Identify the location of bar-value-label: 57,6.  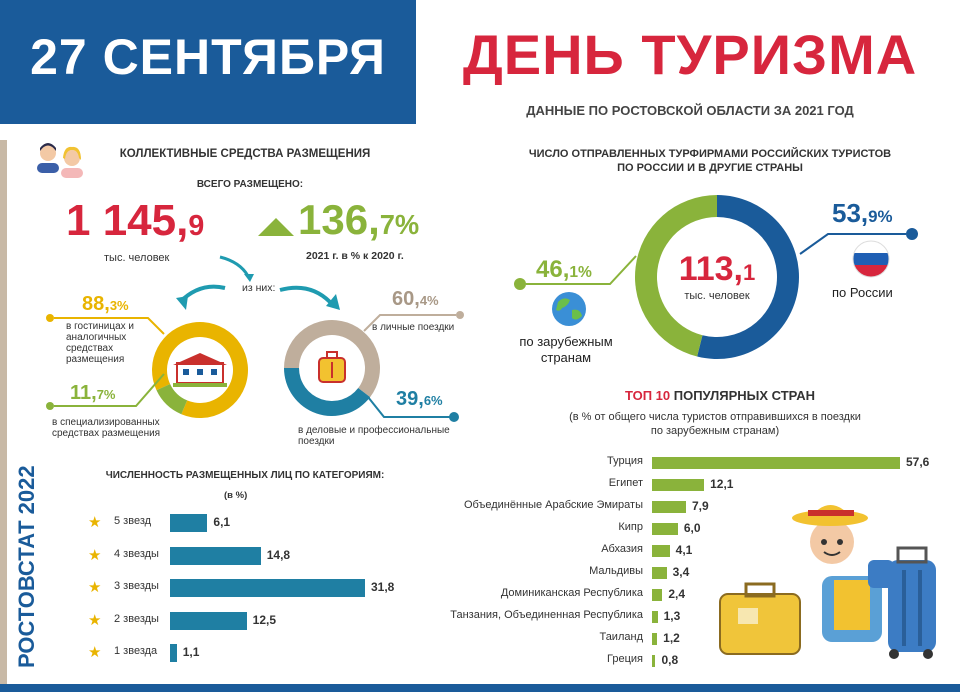
(918, 462).